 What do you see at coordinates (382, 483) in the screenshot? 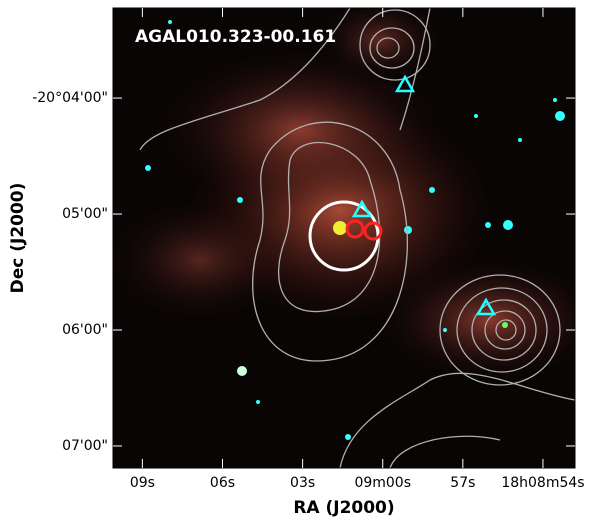
I see `x-tick-label: 09m00s` at bounding box center [382, 483].